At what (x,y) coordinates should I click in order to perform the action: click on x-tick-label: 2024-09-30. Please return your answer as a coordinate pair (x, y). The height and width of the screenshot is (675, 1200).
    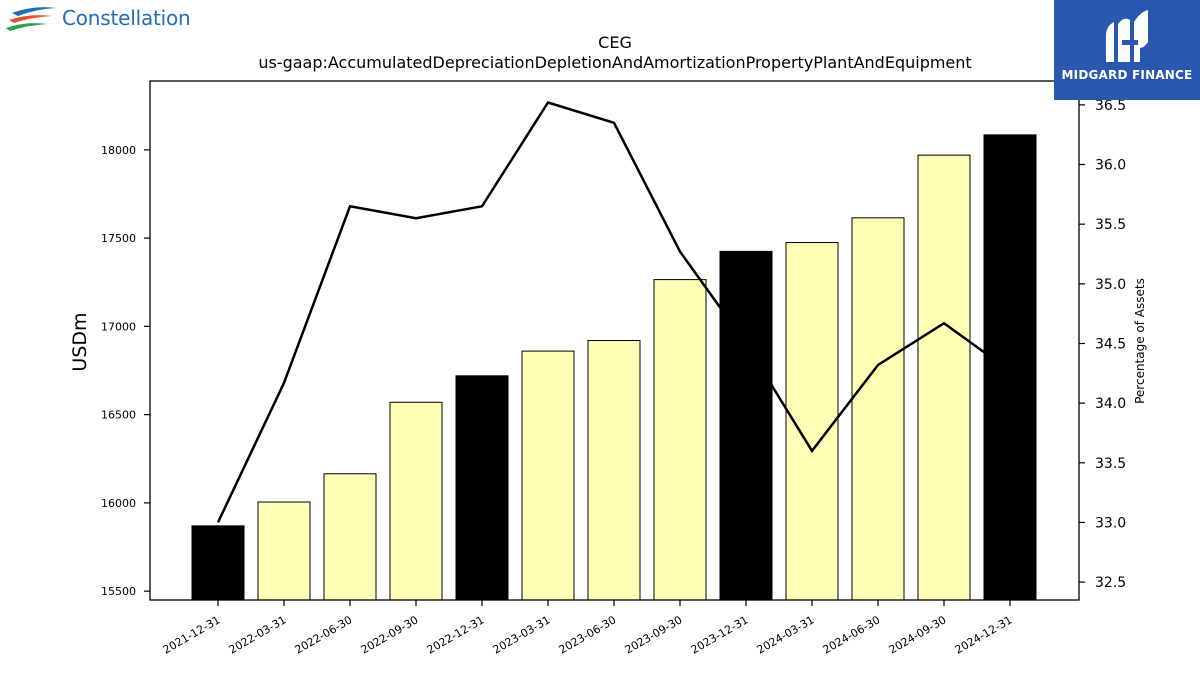
    Looking at the image, I should click on (918, 634).